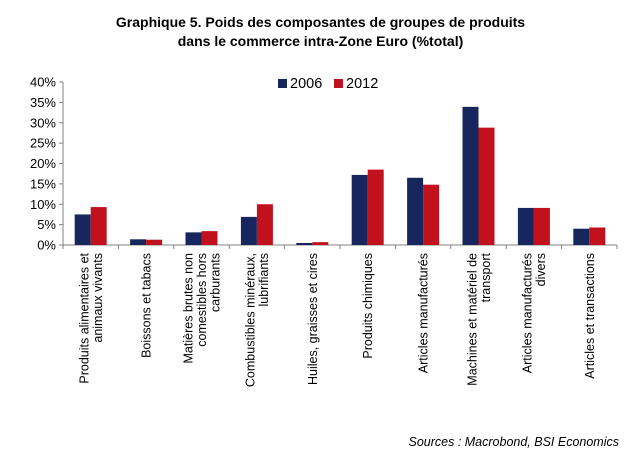 The width and height of the screenshot is (641, 463). I want to click on y-tick-label: 0%, so click(46, 245).